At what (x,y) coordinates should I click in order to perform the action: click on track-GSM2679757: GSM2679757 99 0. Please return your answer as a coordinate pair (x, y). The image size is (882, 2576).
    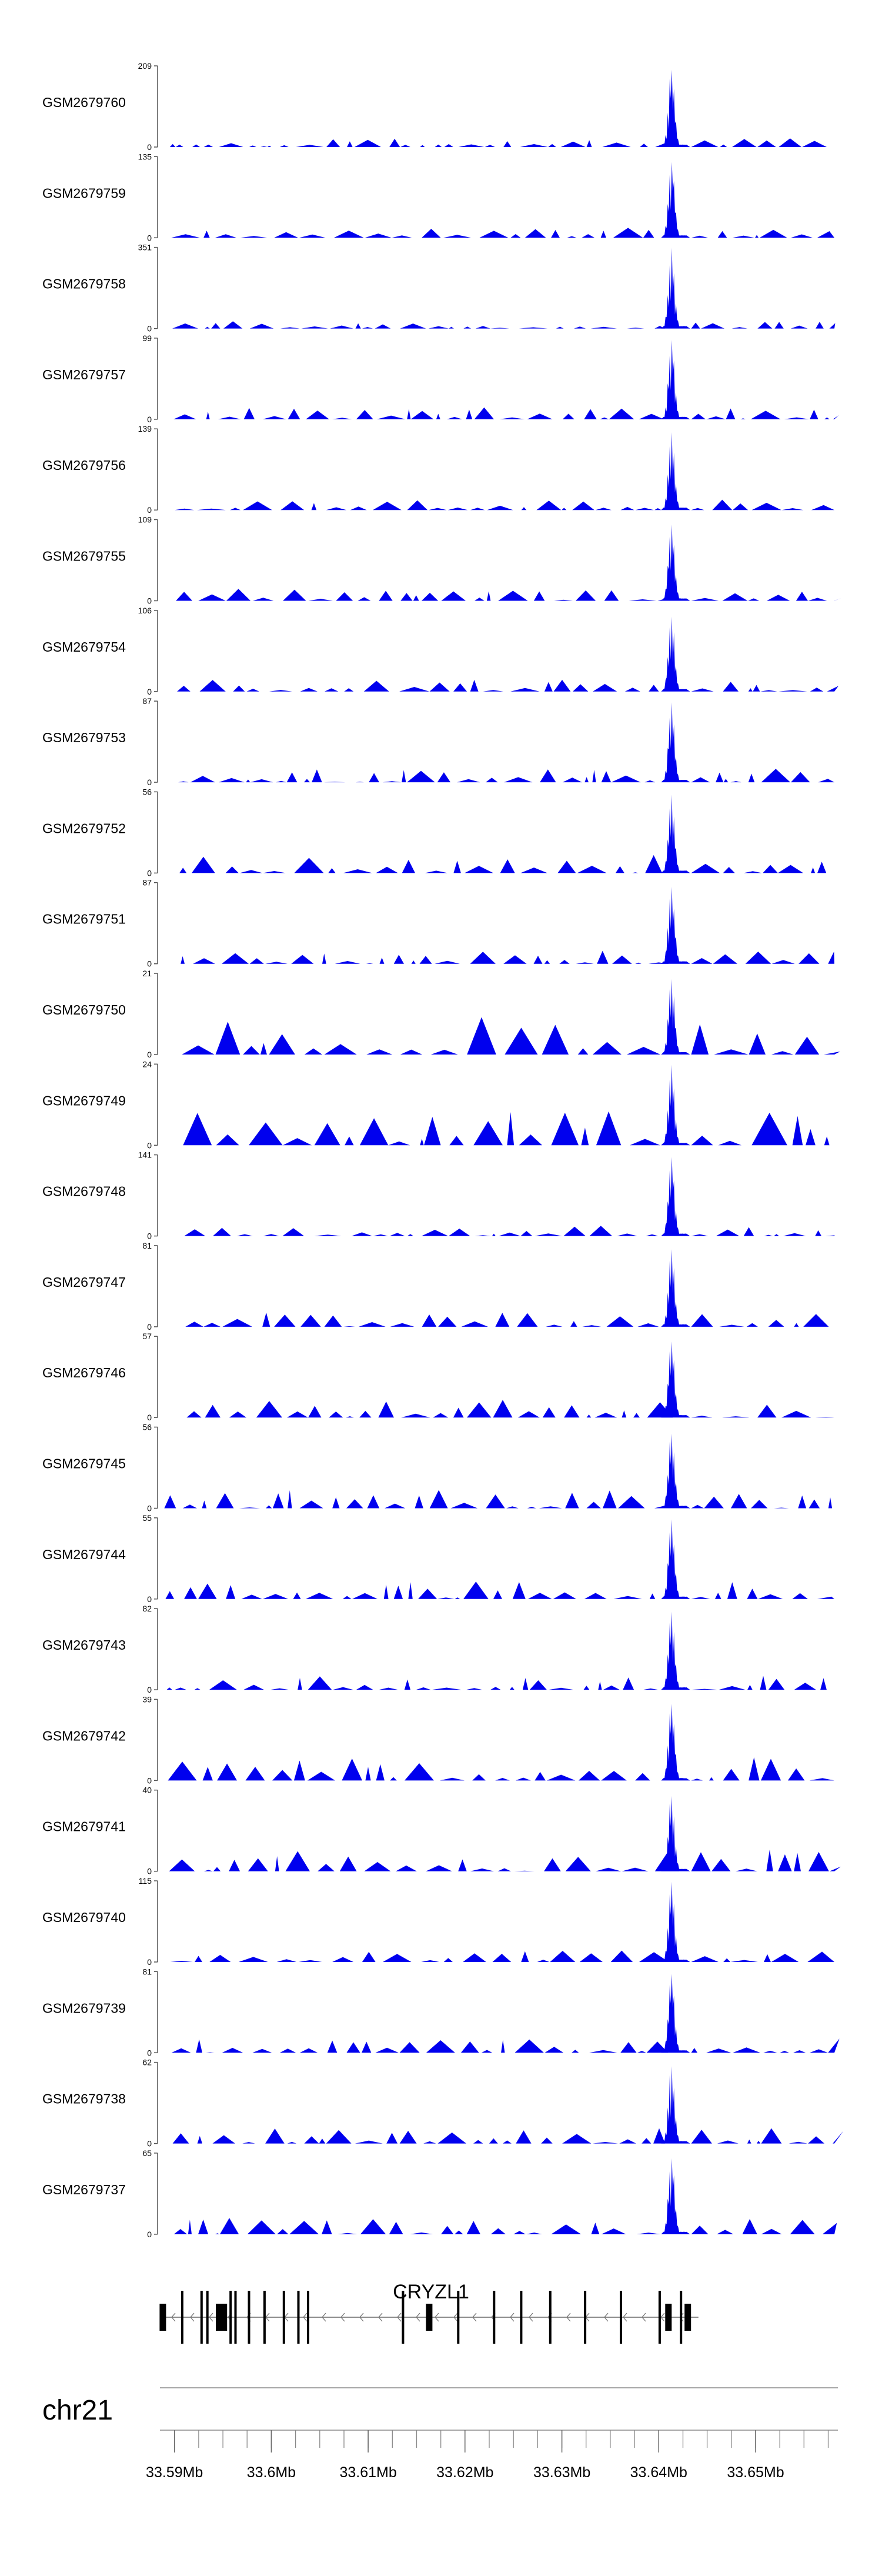
    Looking at the image, I should click on (440, 378).